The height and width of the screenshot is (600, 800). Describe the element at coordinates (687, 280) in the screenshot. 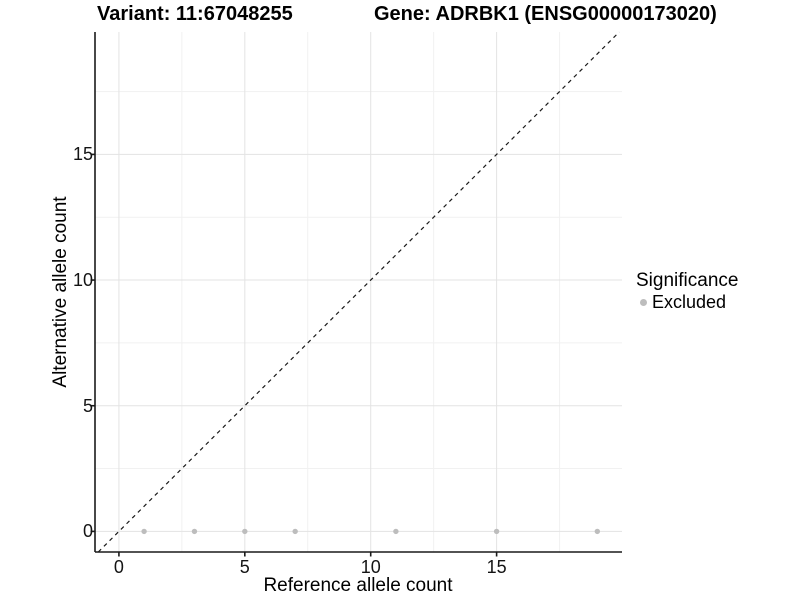

I see `legend-title: Significance` at that location.